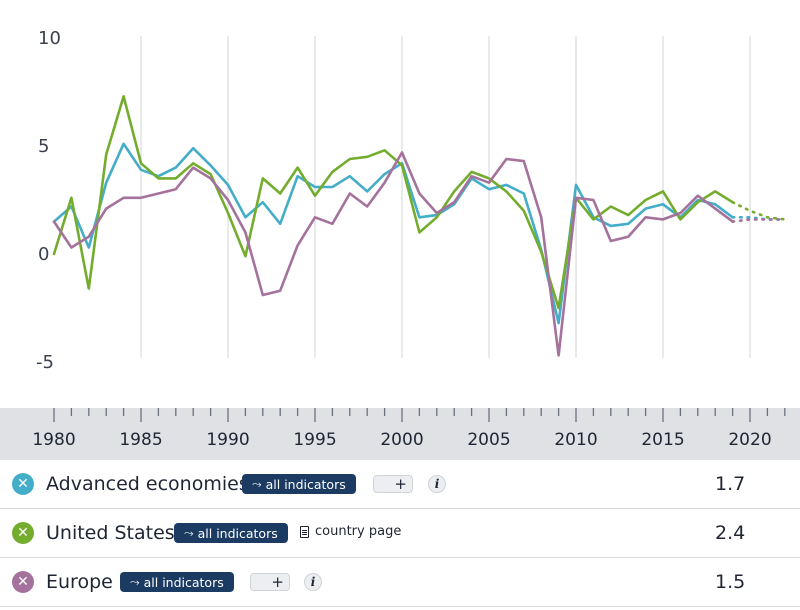 This screenshot has width=800, height=610. I want to click on x-tick-label: 2005, so click(489, 440).